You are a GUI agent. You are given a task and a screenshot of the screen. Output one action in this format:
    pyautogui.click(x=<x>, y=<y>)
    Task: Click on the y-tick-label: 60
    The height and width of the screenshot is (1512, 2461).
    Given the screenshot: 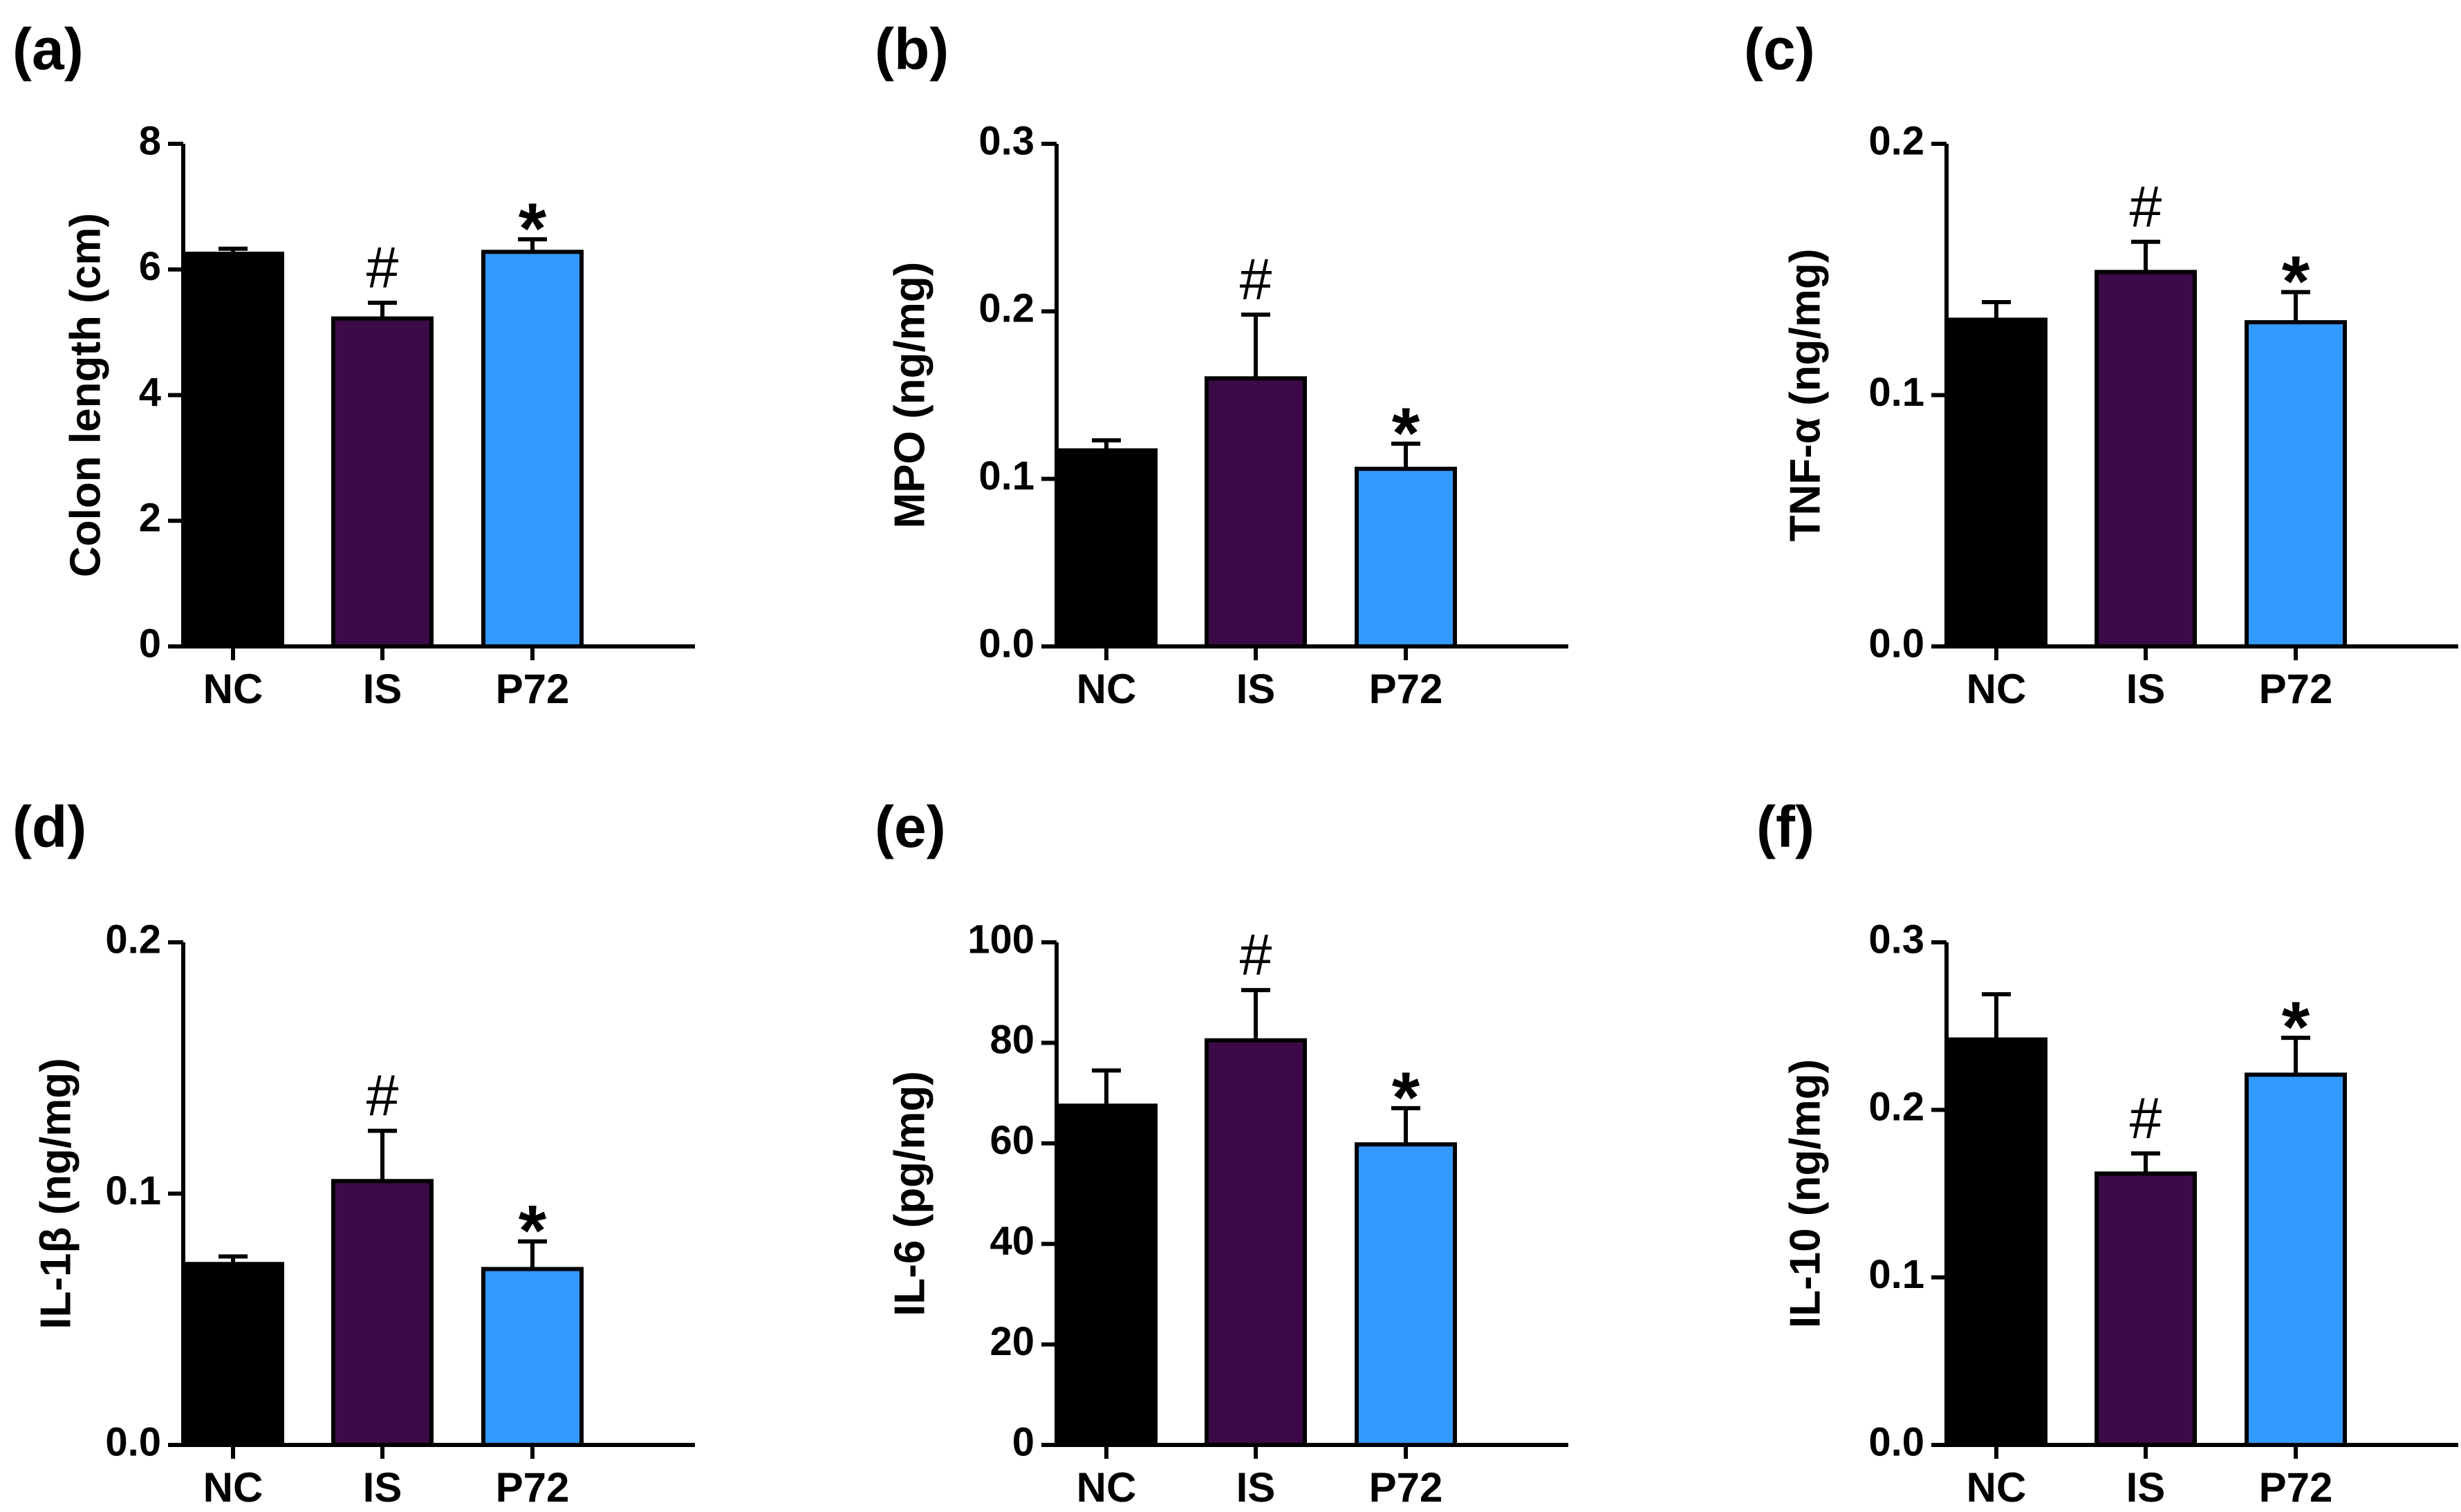 What is the action you would take?
    pyautogui.click(x=1012, y=1140)
    